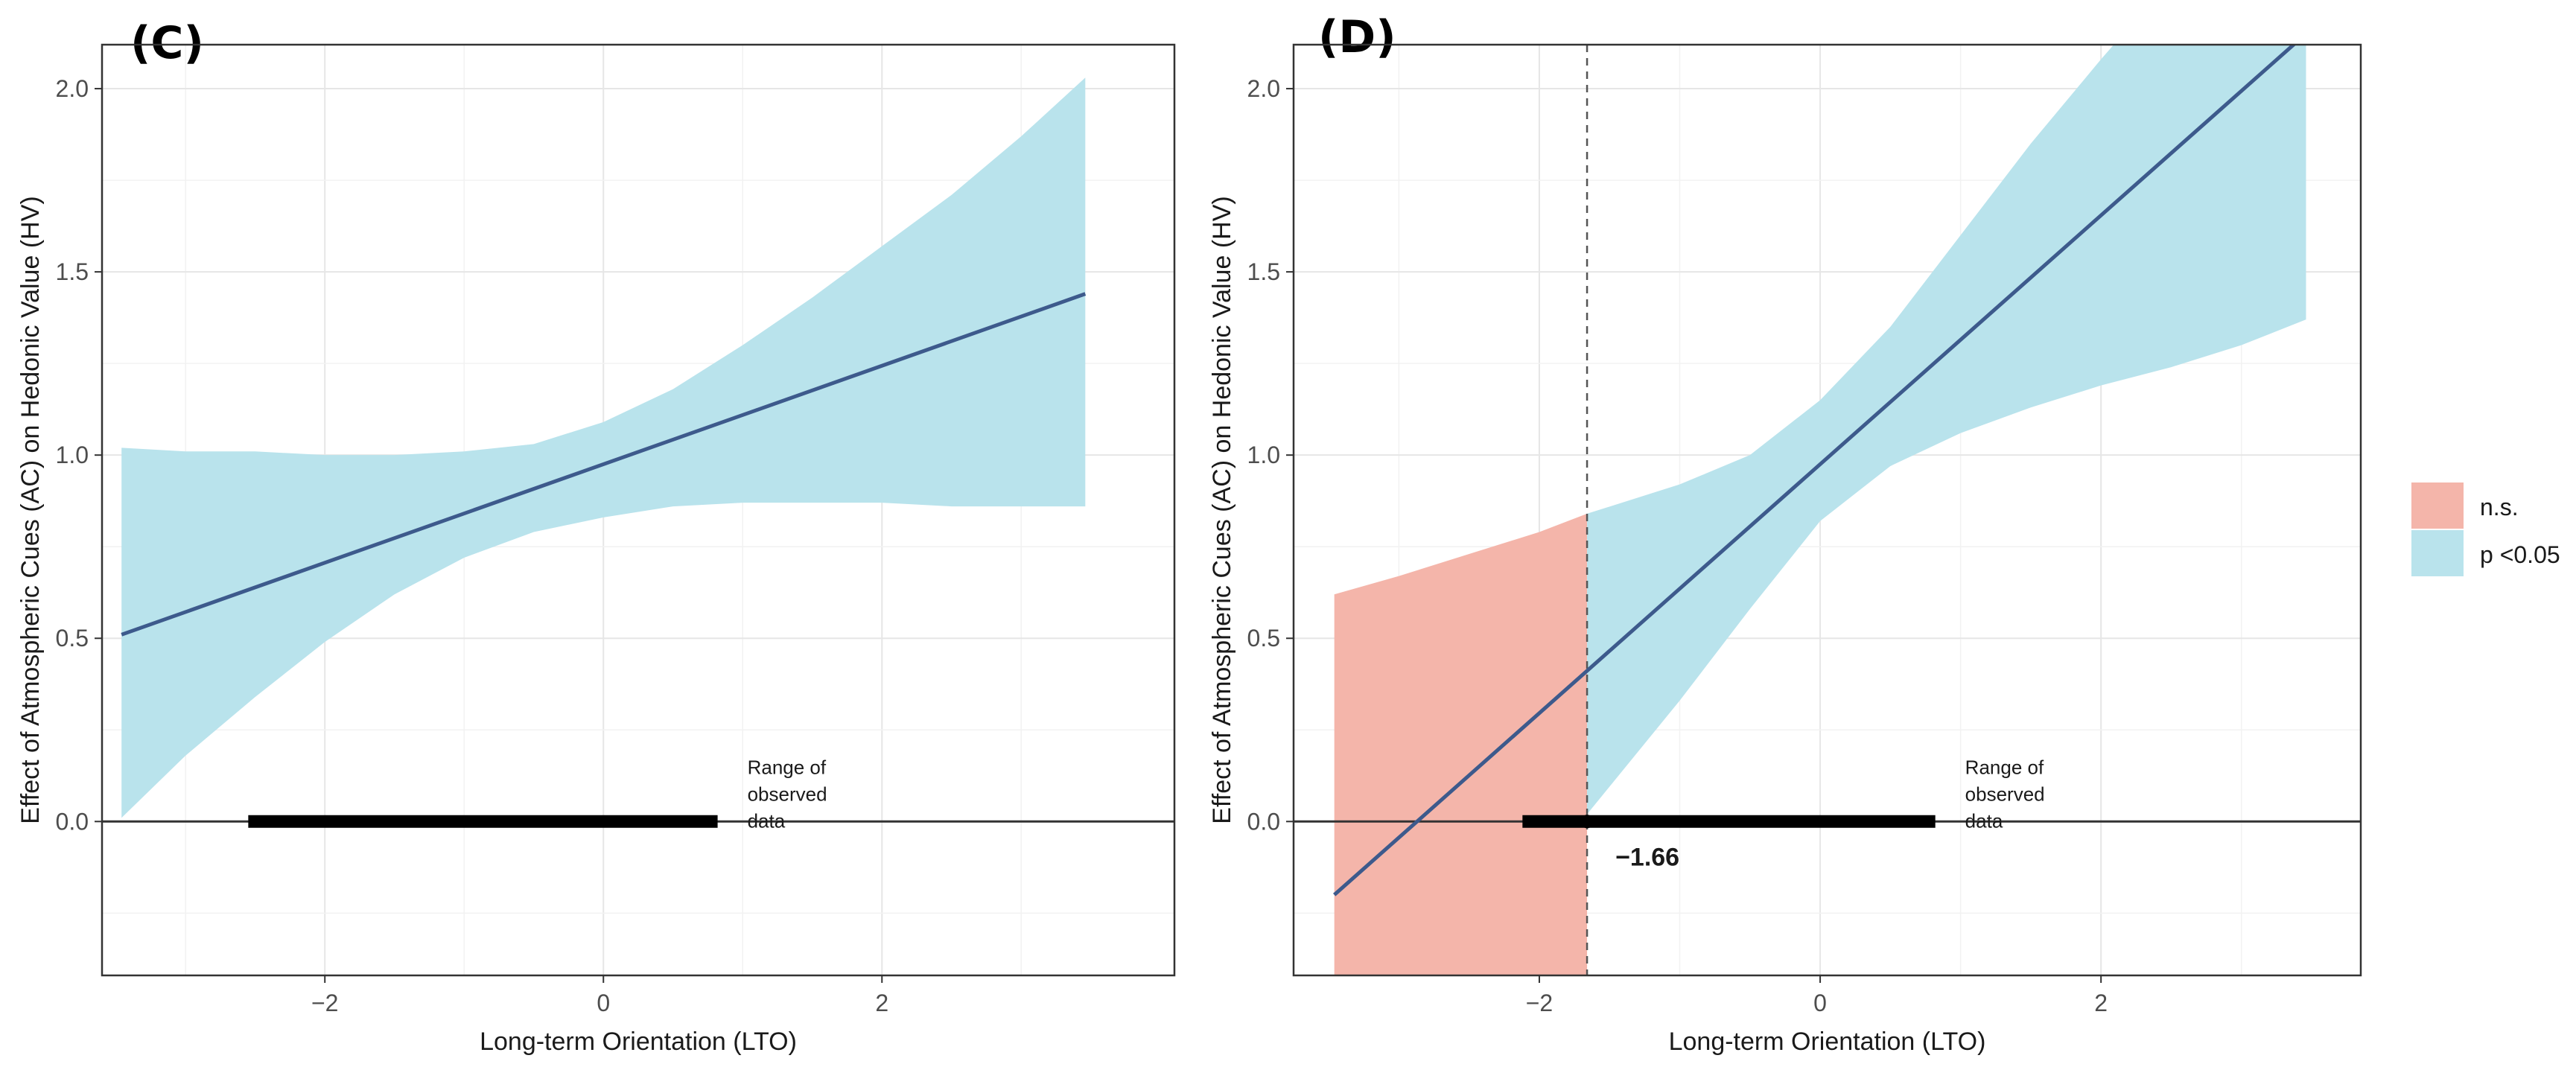  I want to click on regression-line-c, so click(604, 464).